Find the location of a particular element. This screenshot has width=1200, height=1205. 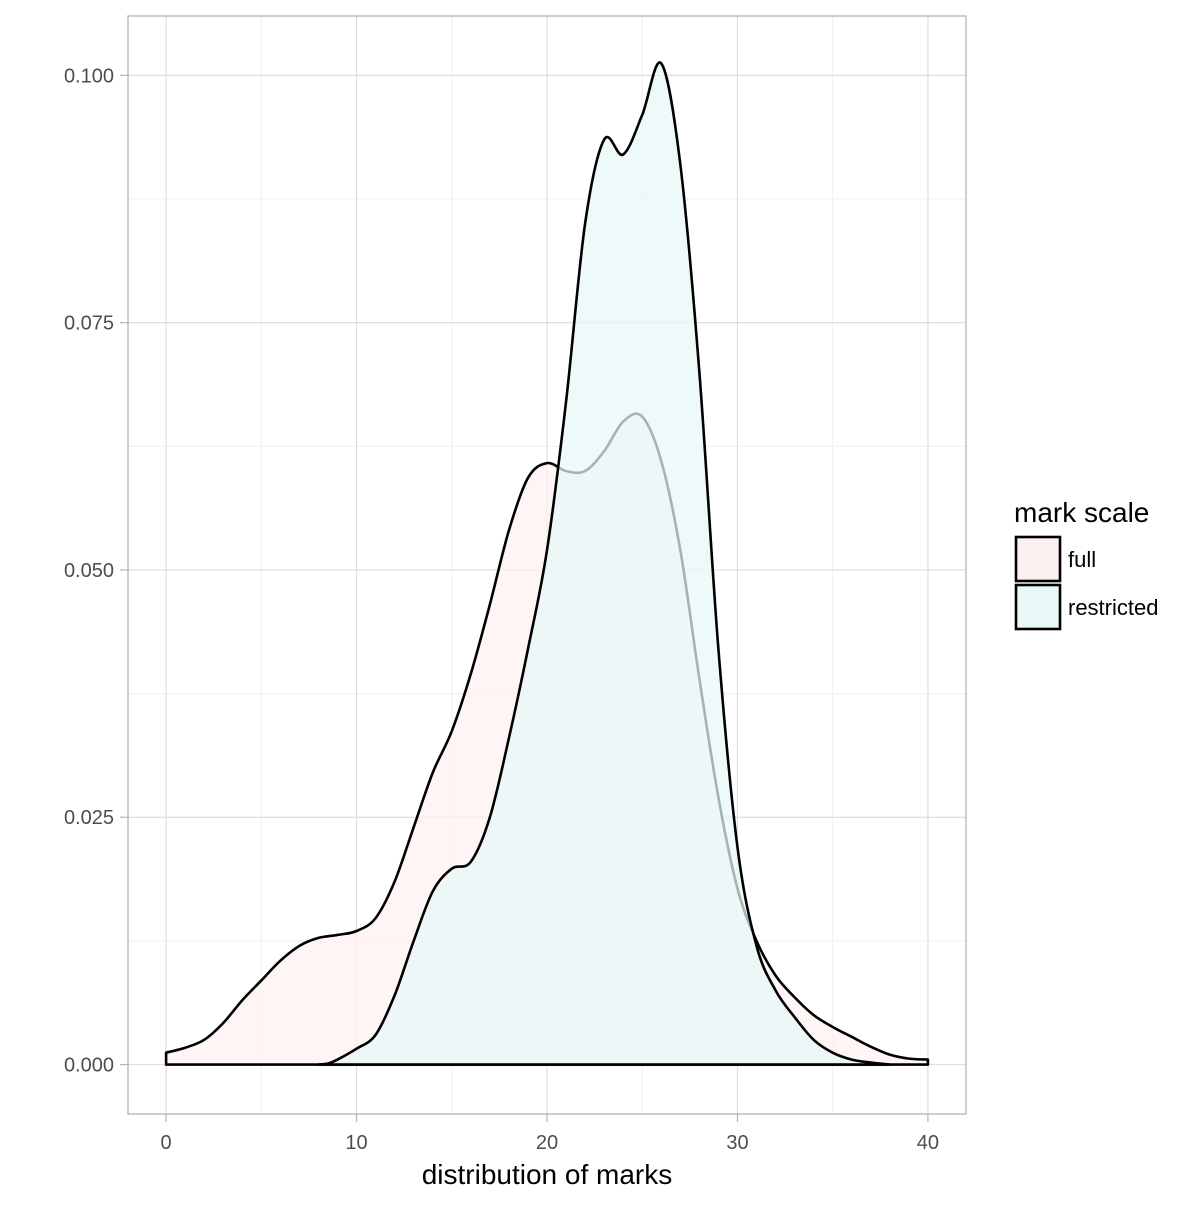

legend-key-restricted is located at coordinates (1038, 607).